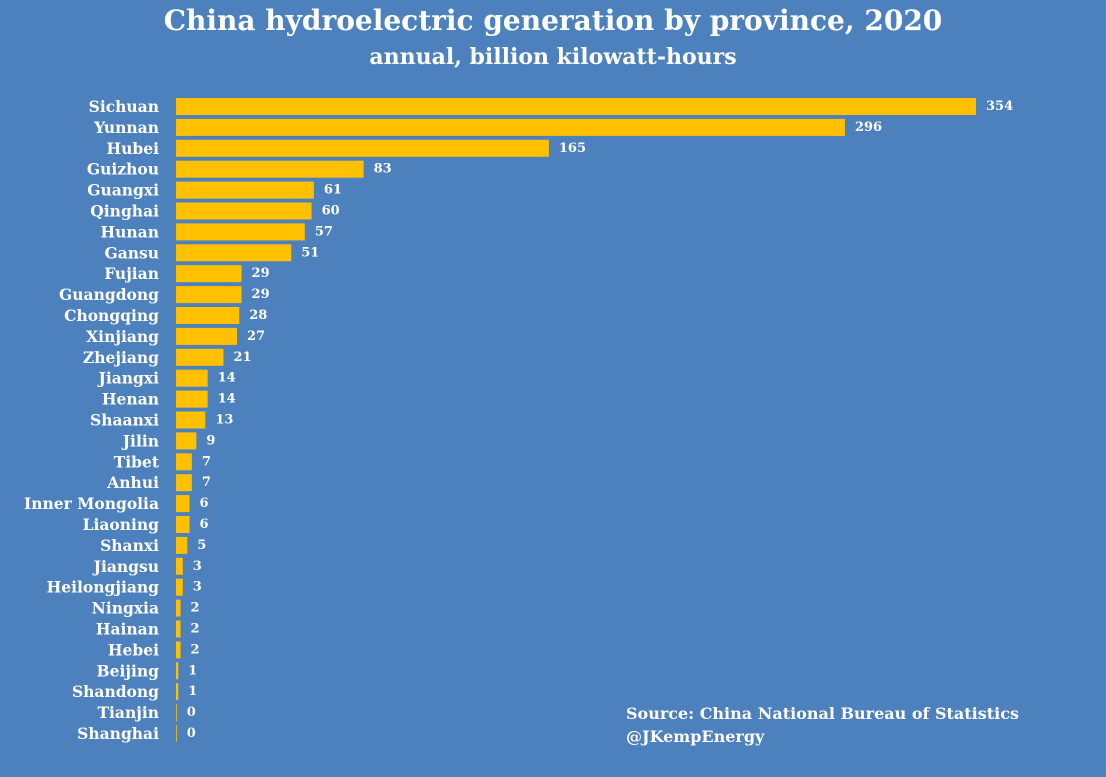 This screenshot has width=1106, height=777. Describe the element at coordinates (103, 587) in the screenshot. I see `category-label: Heilongjiang` at that location.